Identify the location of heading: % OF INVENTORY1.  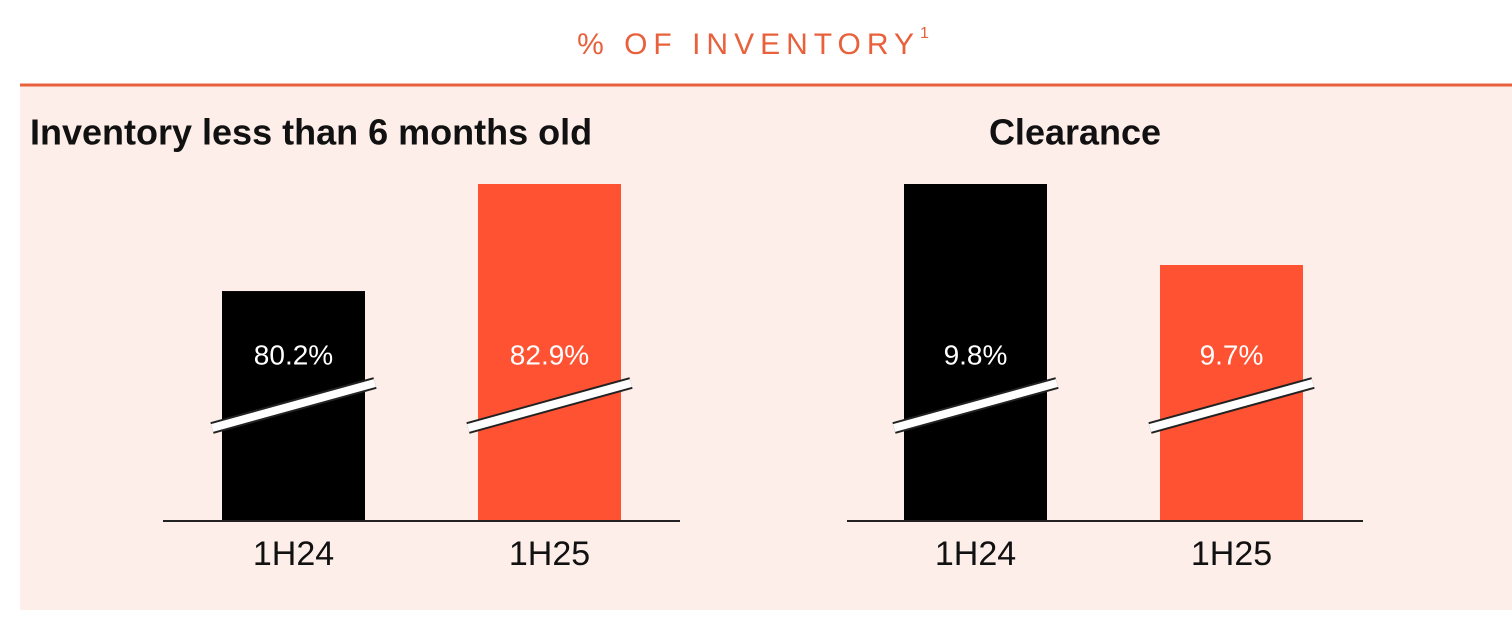
(756, 43).